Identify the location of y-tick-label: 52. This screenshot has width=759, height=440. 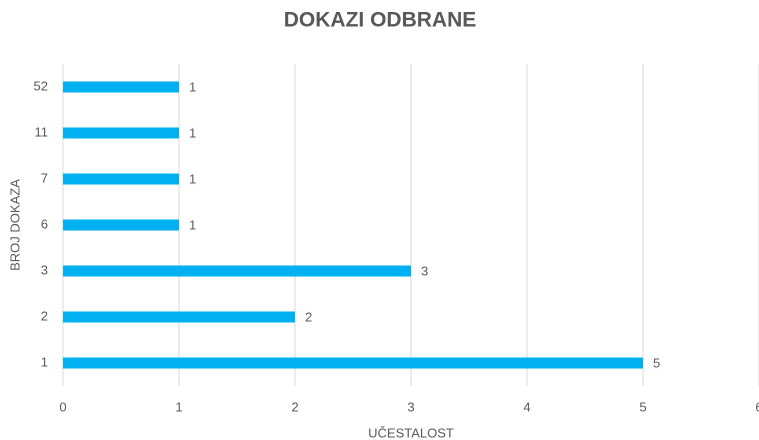
(41, 85).